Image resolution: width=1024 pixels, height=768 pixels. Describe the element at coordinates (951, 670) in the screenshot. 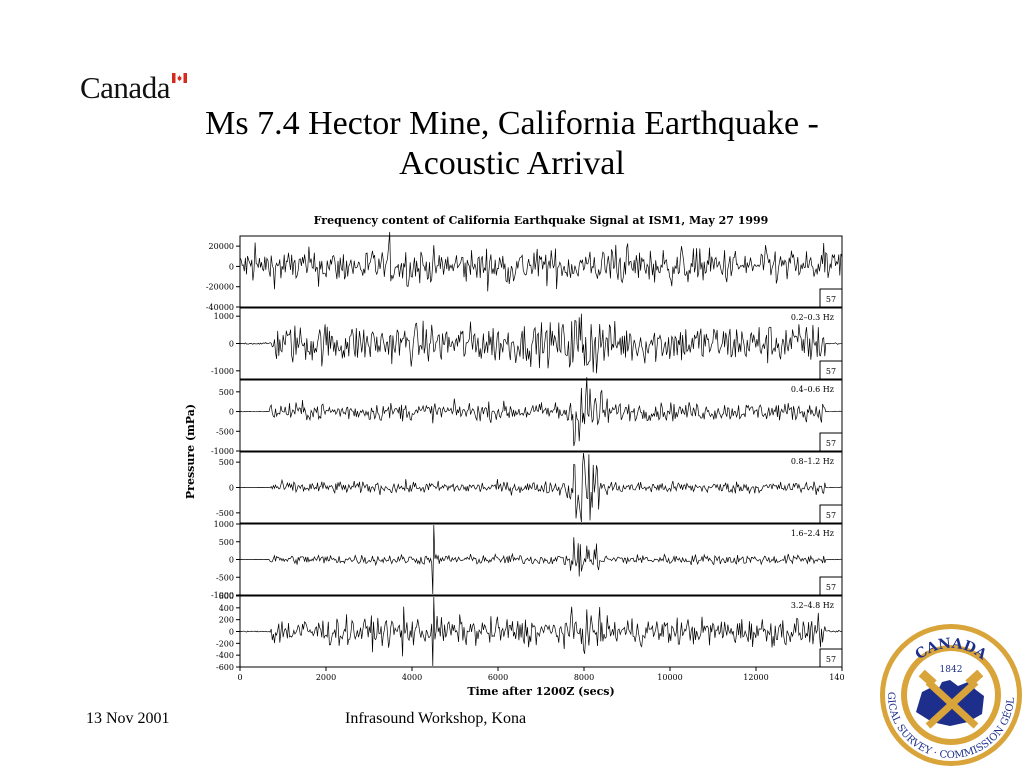

I see `seal-year: 1842` at that location.